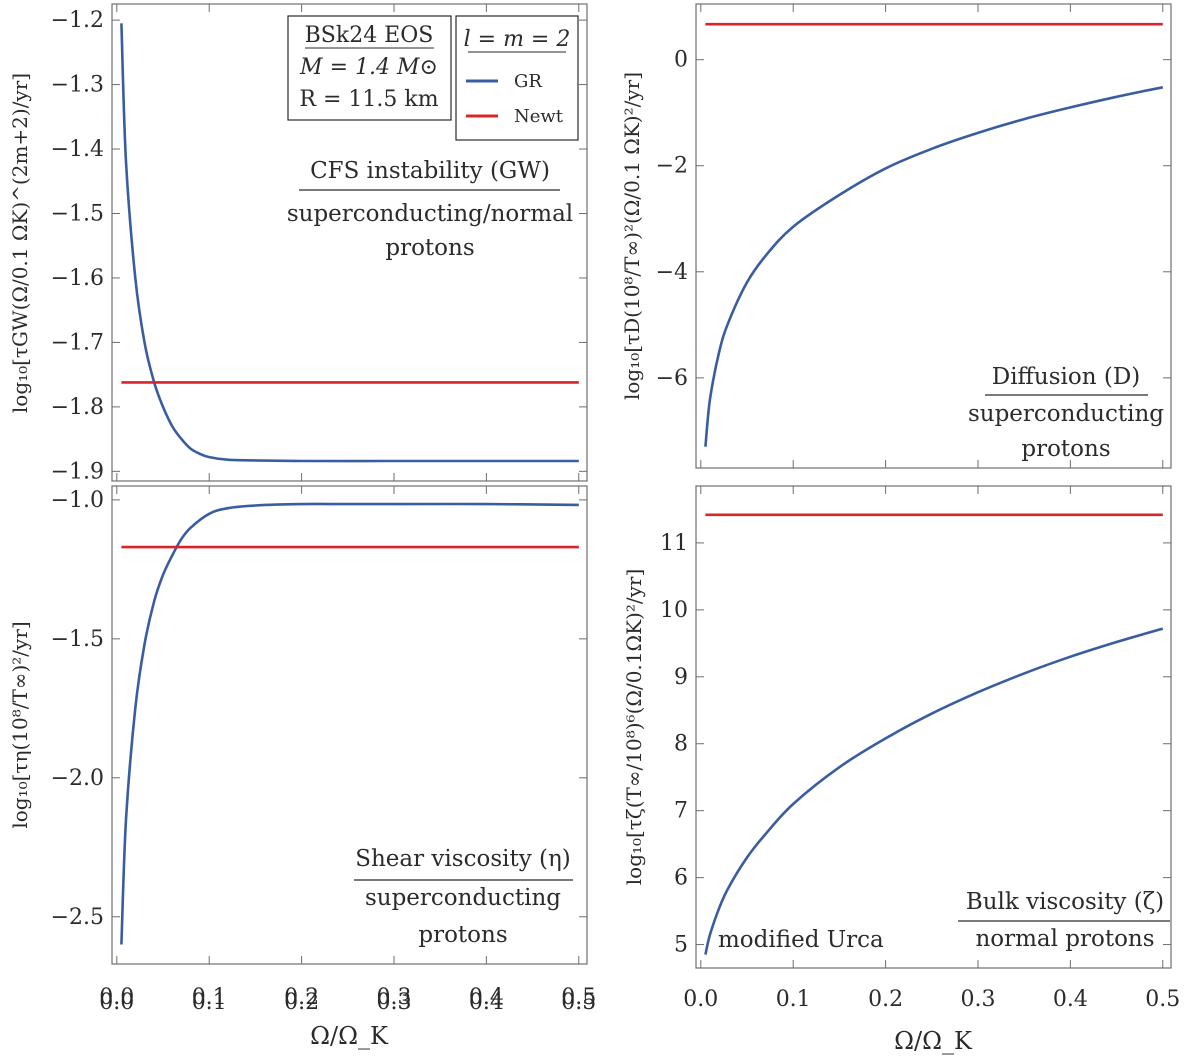 The height and width of the screenshot is (1059, 1195). Describe the element at coordinates (674, 610) in the screenshot. I see `y-tick-label: 10` at that location.